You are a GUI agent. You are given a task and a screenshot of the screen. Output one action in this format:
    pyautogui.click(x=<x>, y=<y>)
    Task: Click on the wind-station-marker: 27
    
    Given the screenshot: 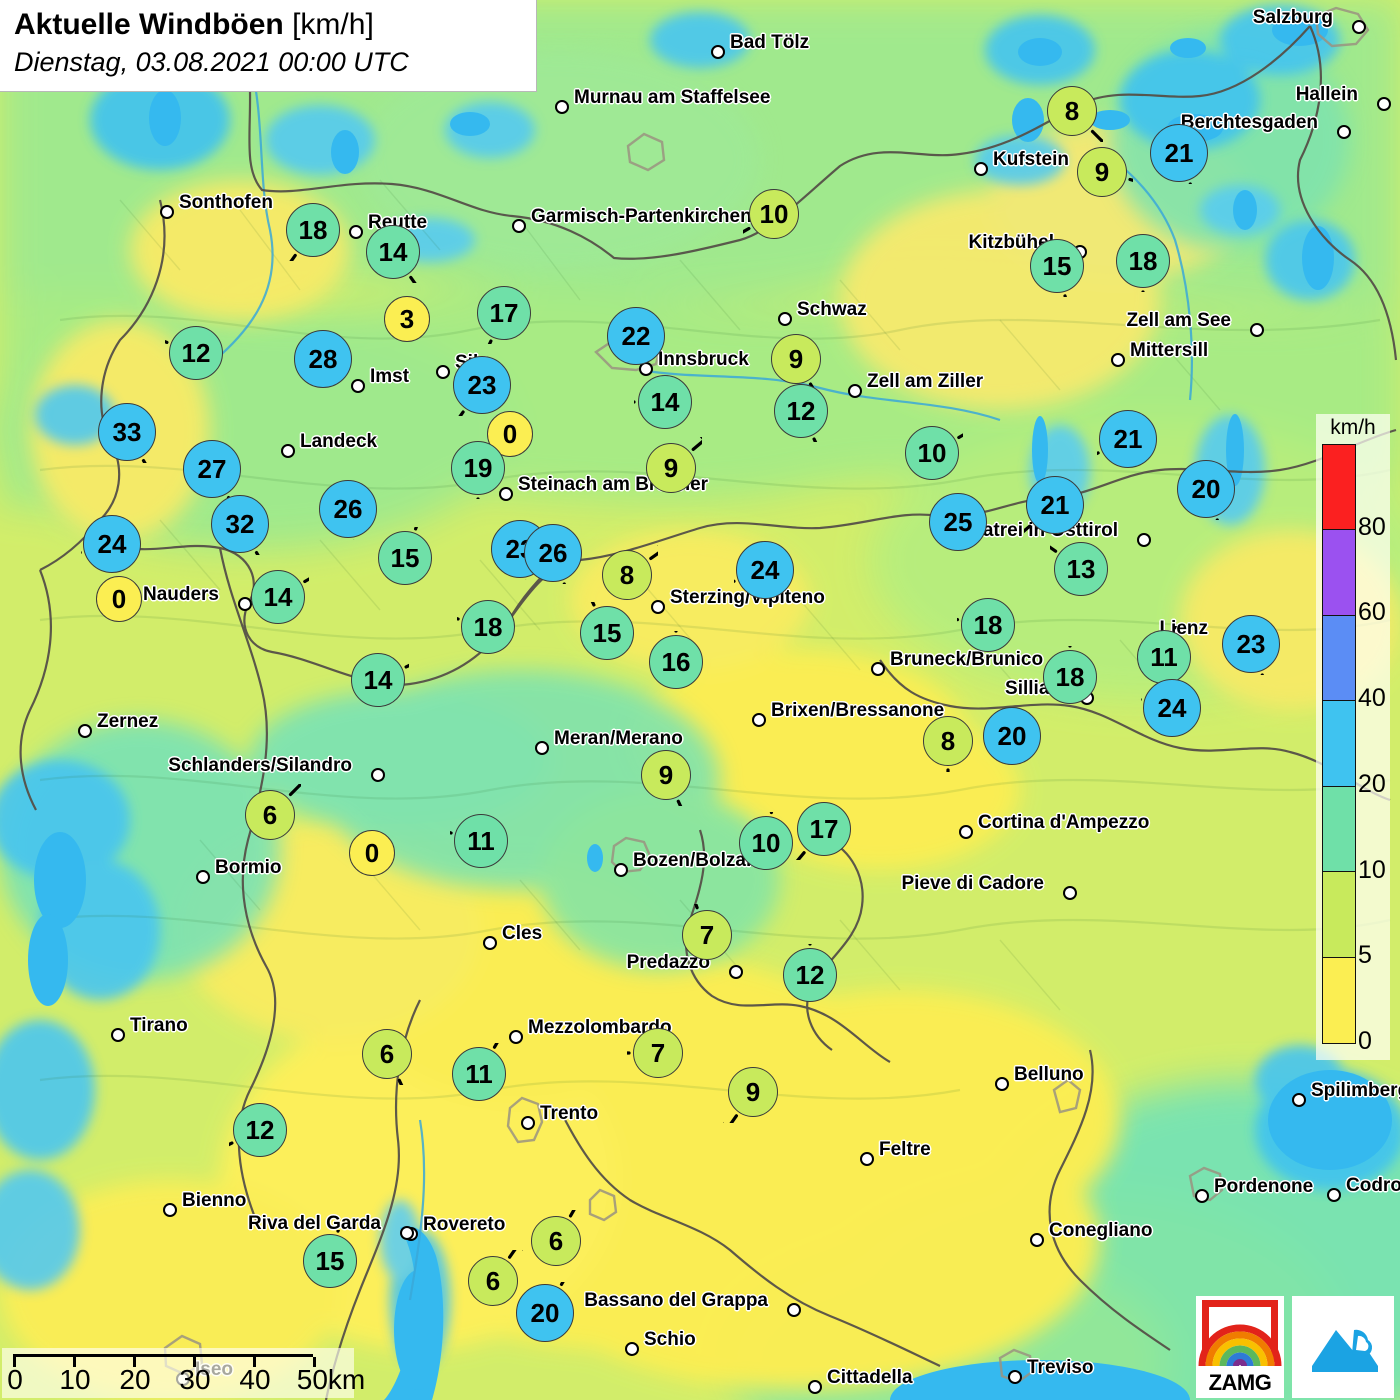 What is the action you would take?
    pyautogui.click(x=212, y=470)
    